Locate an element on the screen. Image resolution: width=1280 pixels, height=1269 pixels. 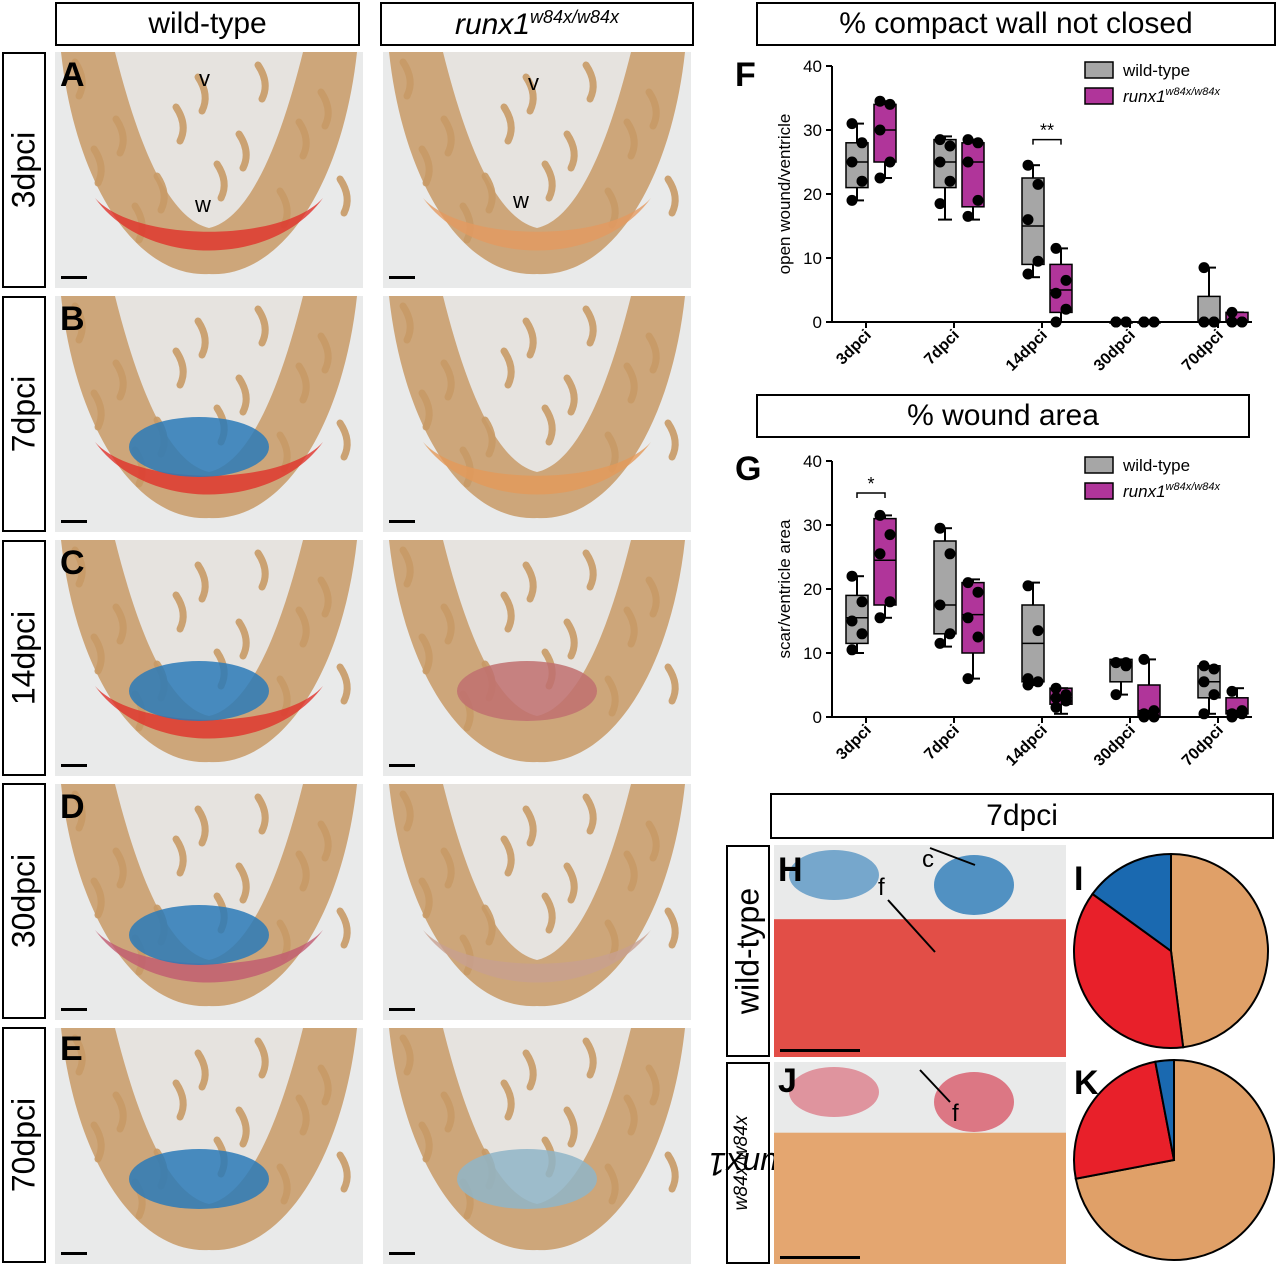
panel-letter-k: K is located at coordinates (1086, 1083).